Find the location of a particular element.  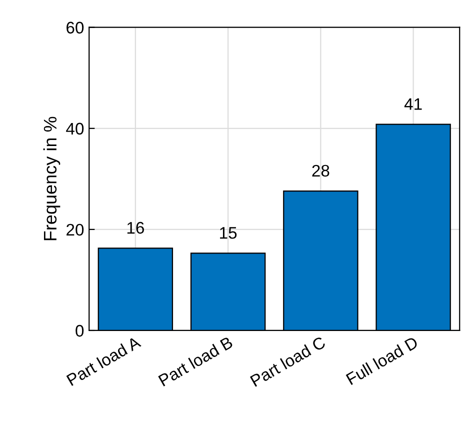

data-label: 16 is located at coordinates (135, 228).